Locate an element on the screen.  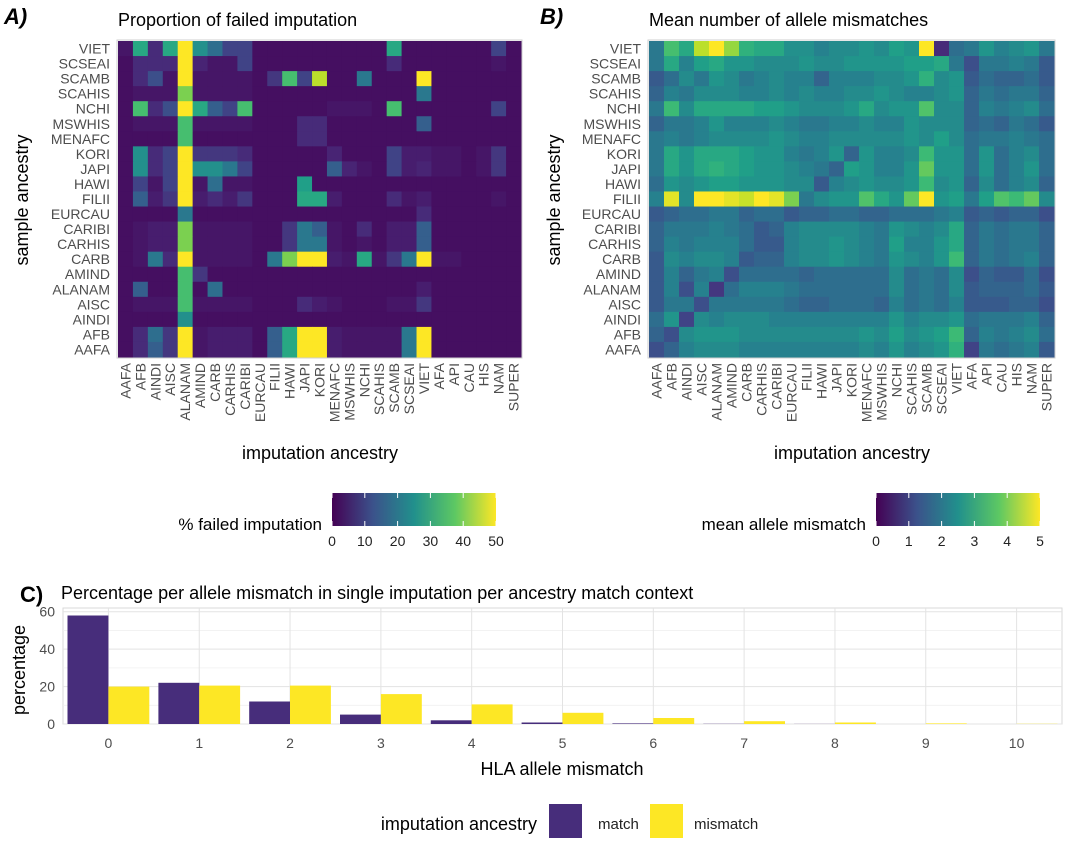
panel-b-ylabel: sample ancestry is located at coordinates (554, 199).